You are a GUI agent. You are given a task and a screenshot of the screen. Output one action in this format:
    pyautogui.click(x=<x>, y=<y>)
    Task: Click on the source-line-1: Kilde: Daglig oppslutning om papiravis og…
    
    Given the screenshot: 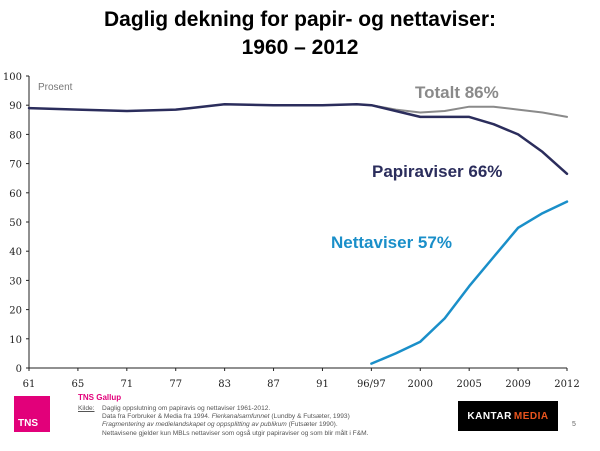 What is the action you would take?
    pyautogui.click(x=278, y=409)
    